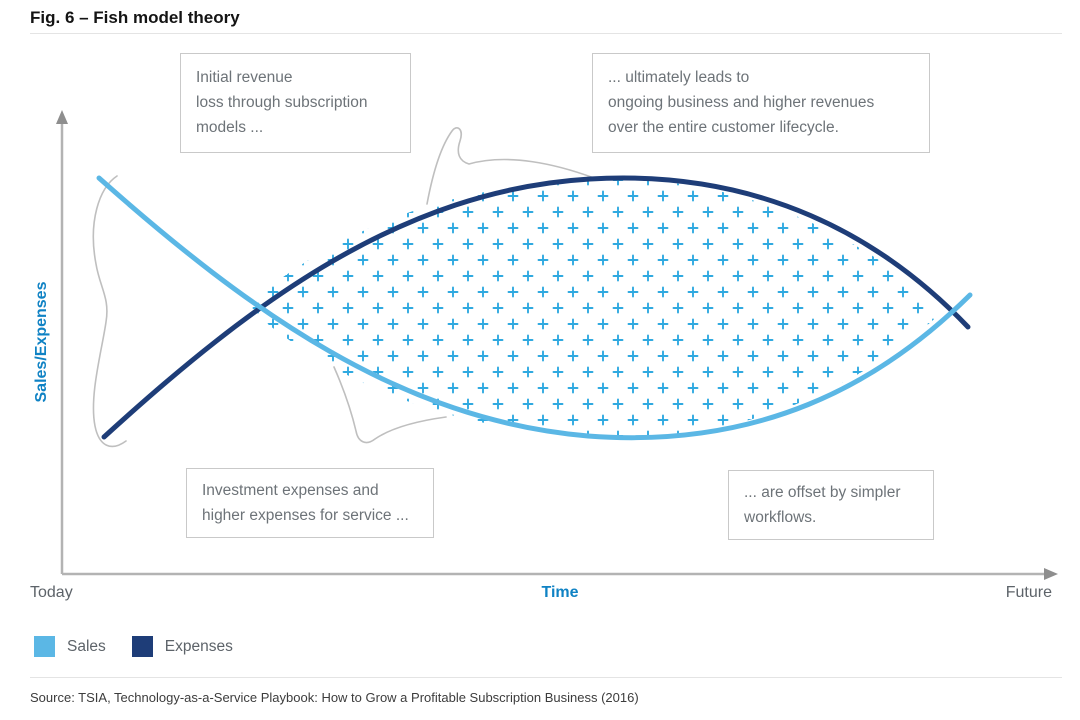  Describe the element at coordinates (510, 166) in the screenshot. I see `fish-dorsal-fin-outline` at that location.